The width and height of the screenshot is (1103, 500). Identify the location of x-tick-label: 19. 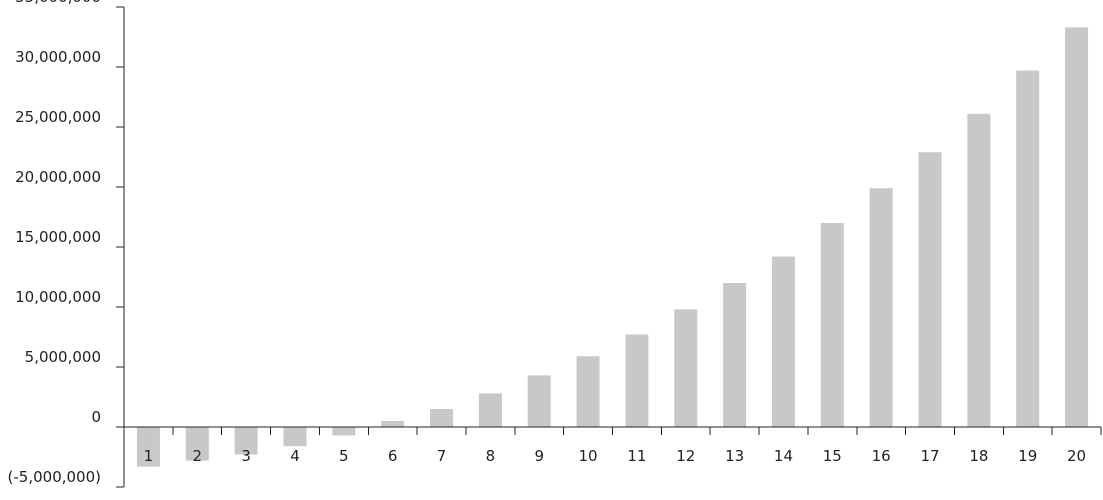
(1027, 456).